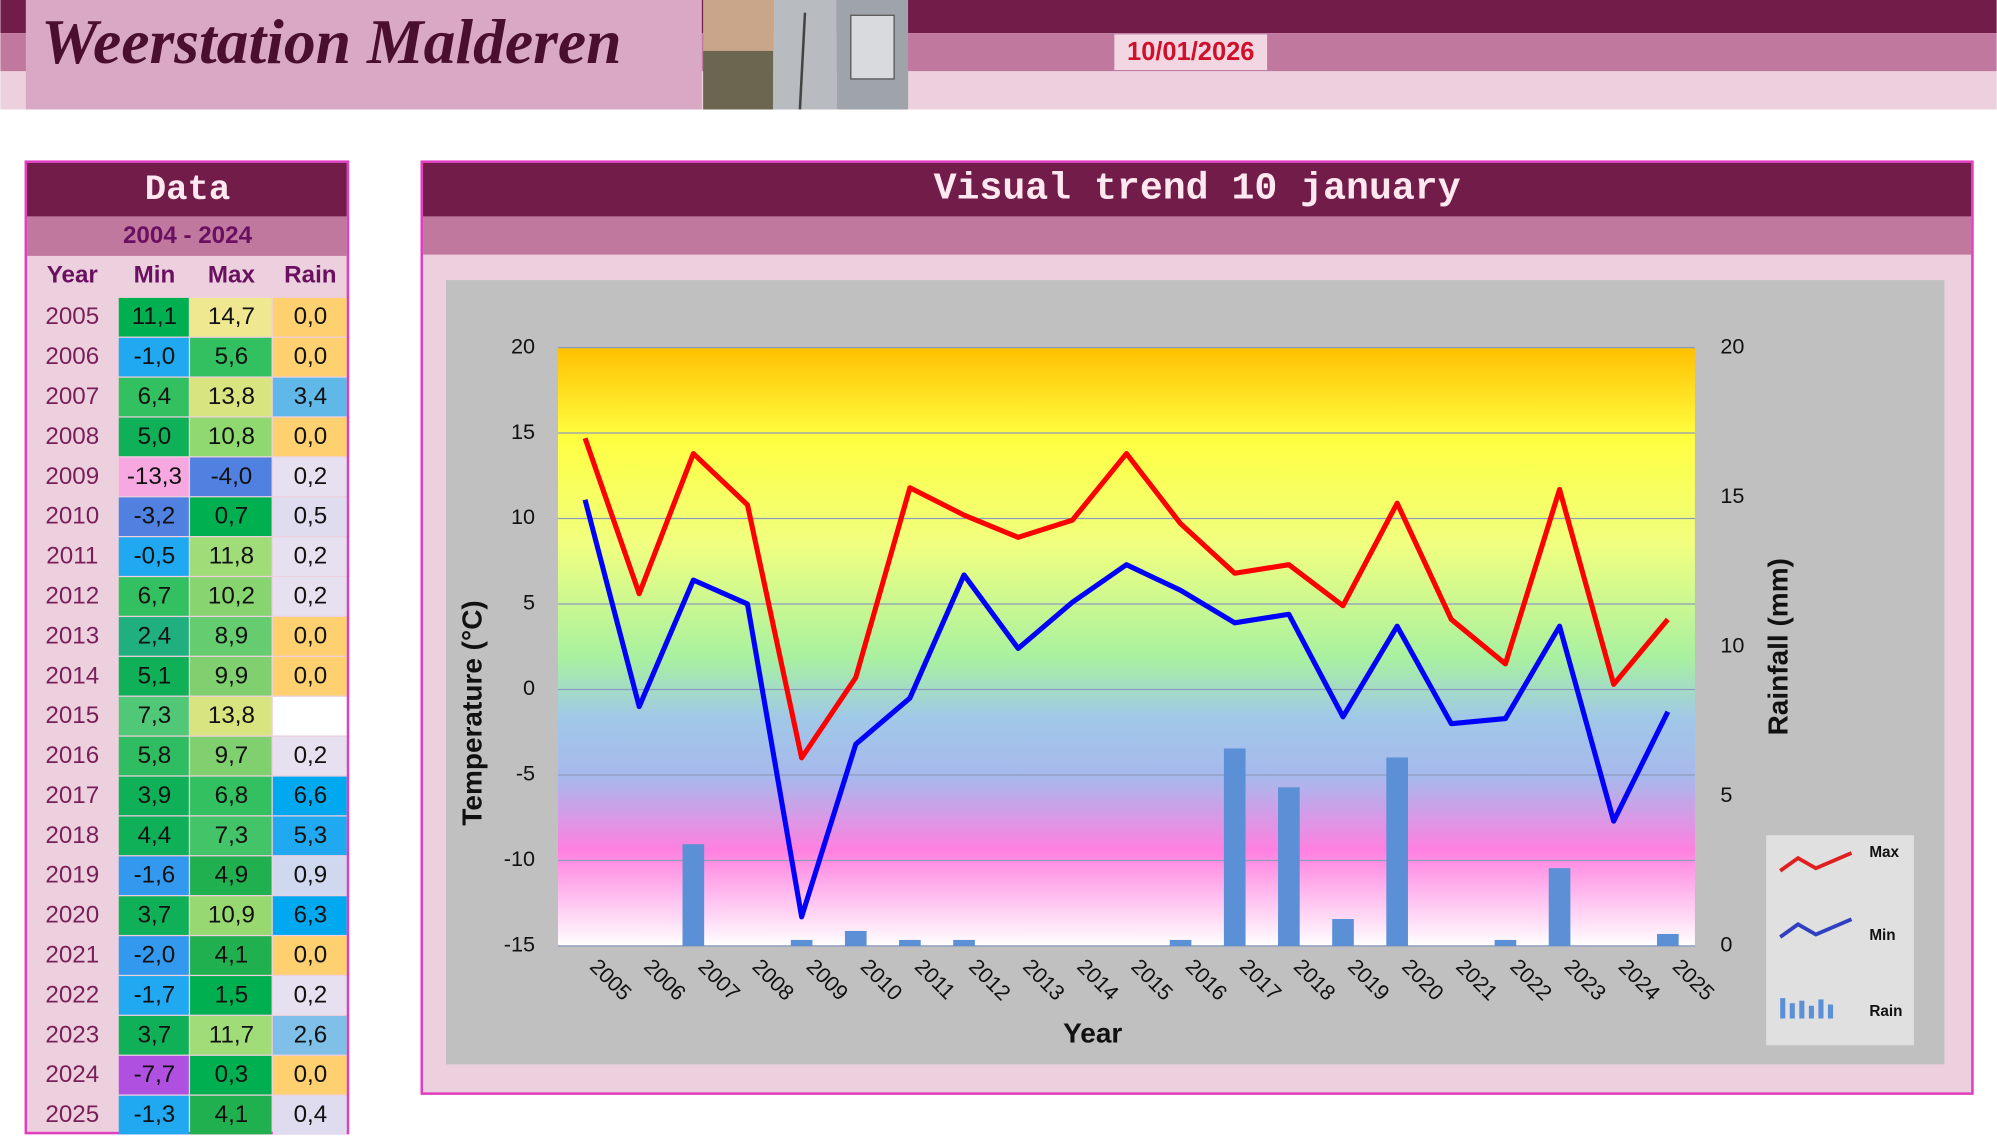  What do you see at coordinates (72, 795) in the screenshot?
I see `year-cell: 2017` at bounding box center [72, 795].